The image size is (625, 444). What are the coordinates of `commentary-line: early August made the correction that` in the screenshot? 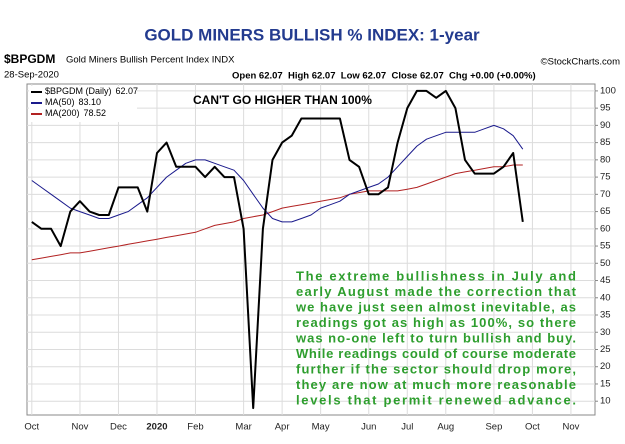 It's located at (436, 291).